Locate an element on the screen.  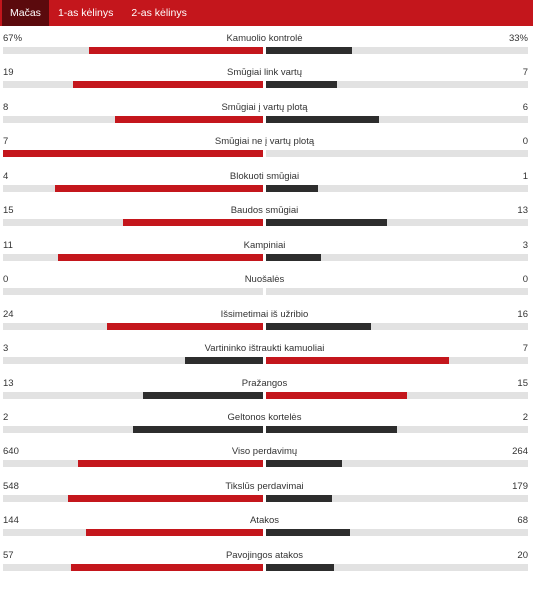
away-value: 15 is located at coordinates (522, 383).